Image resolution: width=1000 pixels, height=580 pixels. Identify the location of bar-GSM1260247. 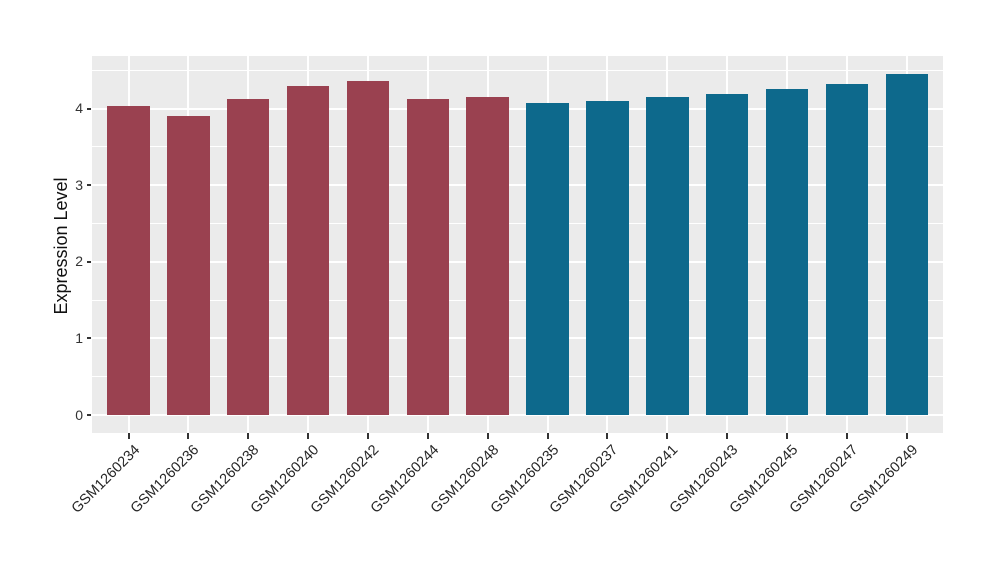
(847, 249).